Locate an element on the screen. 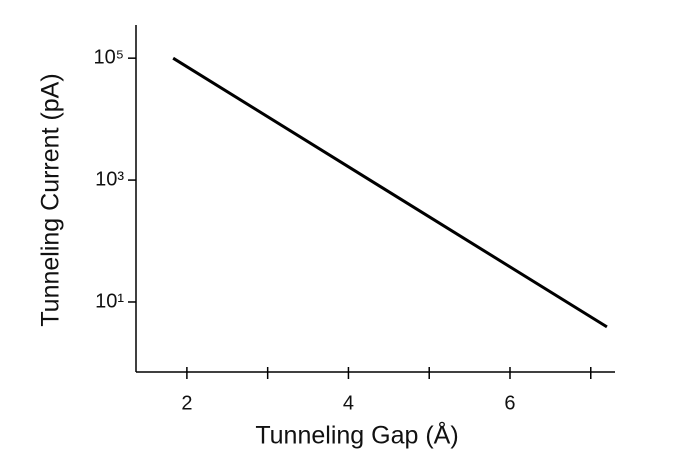  x-tick-label: 2 is located at coordinates (186, 403).